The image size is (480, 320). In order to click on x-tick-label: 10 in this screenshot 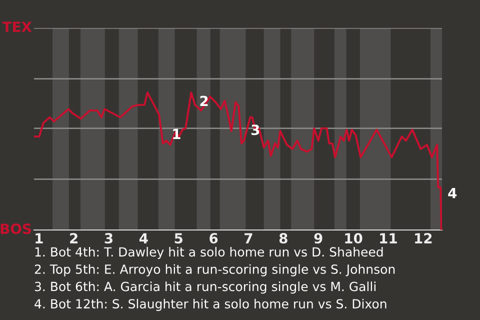, I will do `click(353, 238)`.